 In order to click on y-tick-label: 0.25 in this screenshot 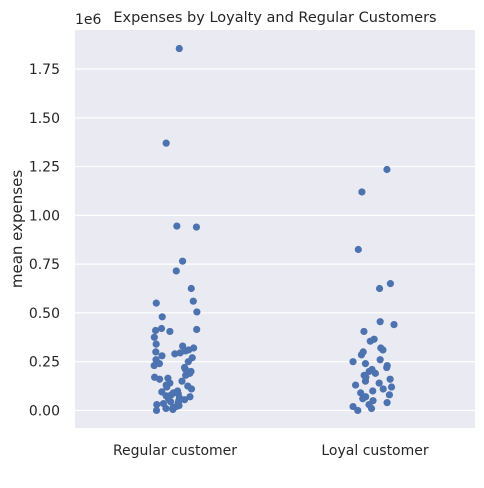, I will do `click(44, 363)`.